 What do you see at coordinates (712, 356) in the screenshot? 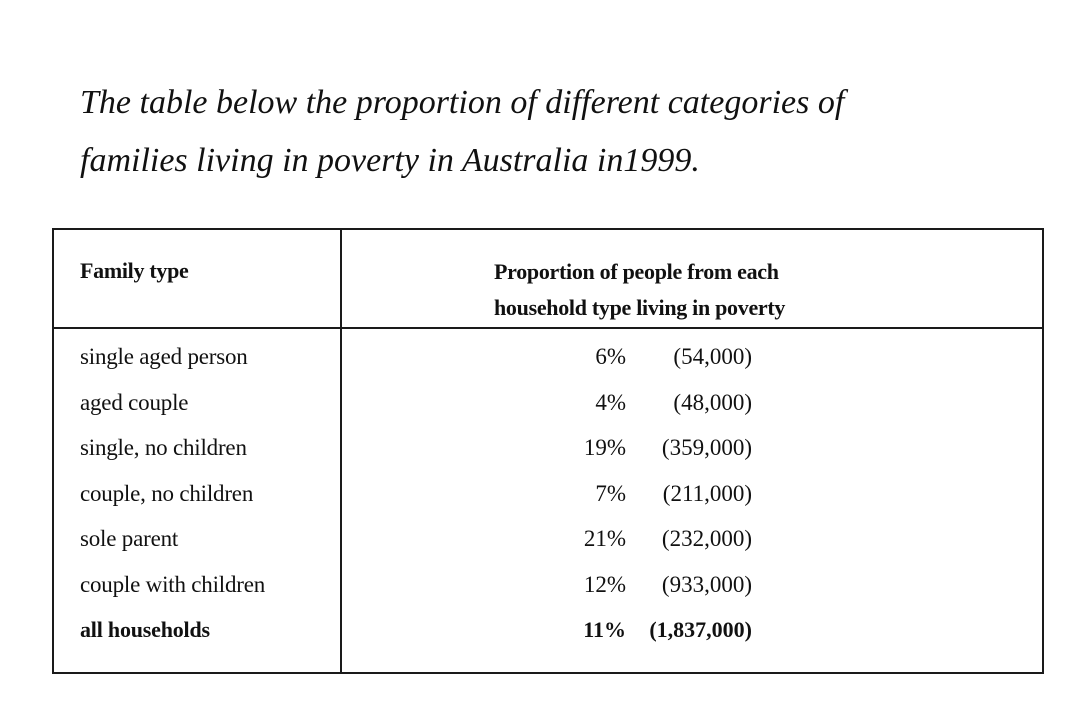
I see `count-cell: (54,000)` at bounding box center [712, 356].